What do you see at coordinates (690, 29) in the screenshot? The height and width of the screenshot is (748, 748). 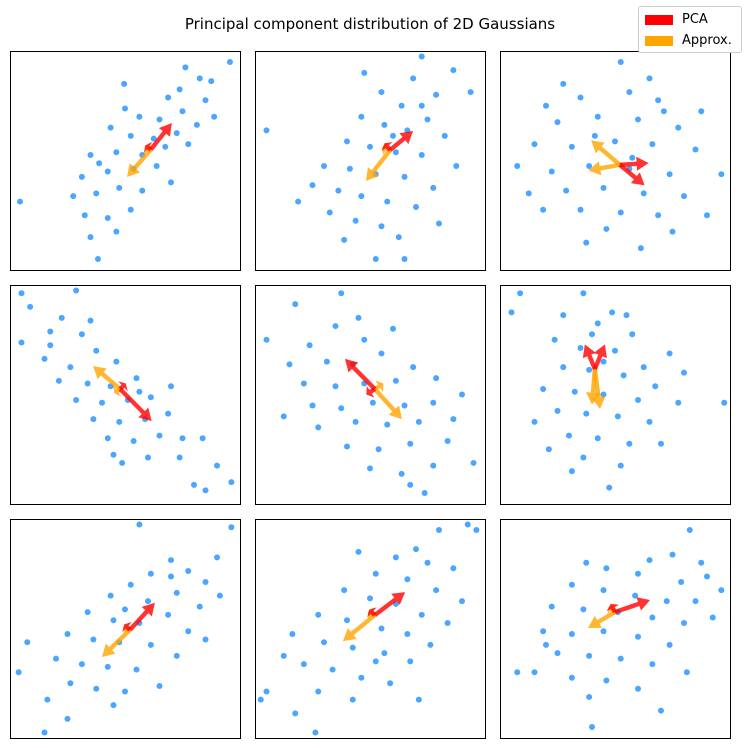 I see `legend: PCA Approx.` at bounding box center [690, 29].